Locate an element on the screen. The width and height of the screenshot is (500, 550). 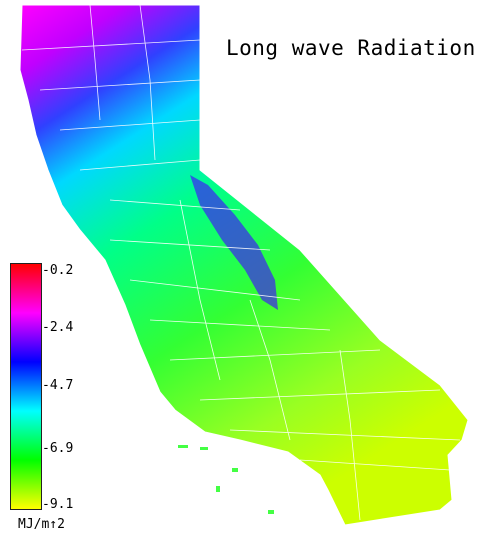
legend-tick-1: -2.4 is located at coordinates (58, 327).